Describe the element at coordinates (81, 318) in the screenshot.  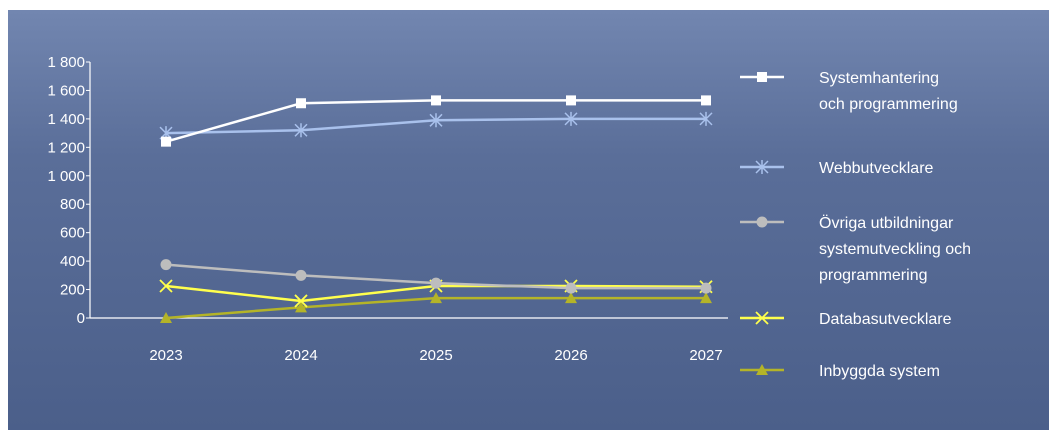
I see `y-tick-label: 0` at that location.